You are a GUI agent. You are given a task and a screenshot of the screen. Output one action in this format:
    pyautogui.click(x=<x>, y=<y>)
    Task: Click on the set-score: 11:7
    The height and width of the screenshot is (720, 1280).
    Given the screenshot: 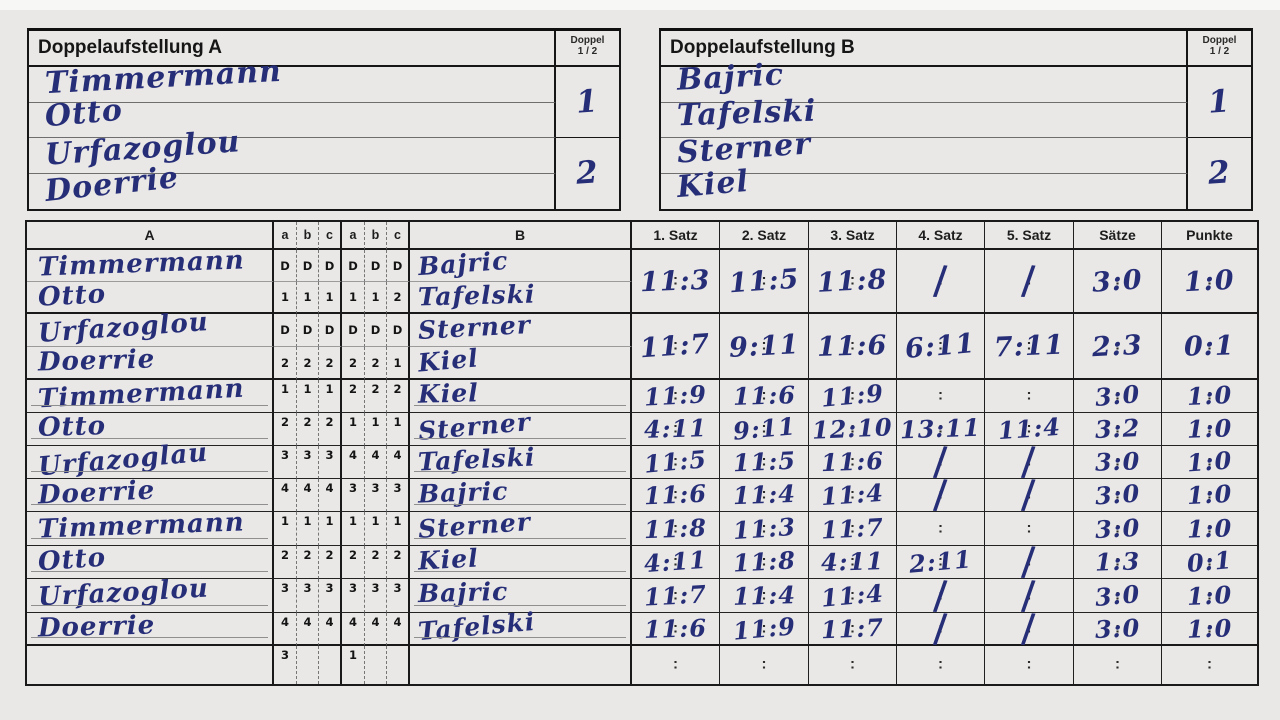 What is the action you would take?
    pyautogui.click(x=676, y=596)
    